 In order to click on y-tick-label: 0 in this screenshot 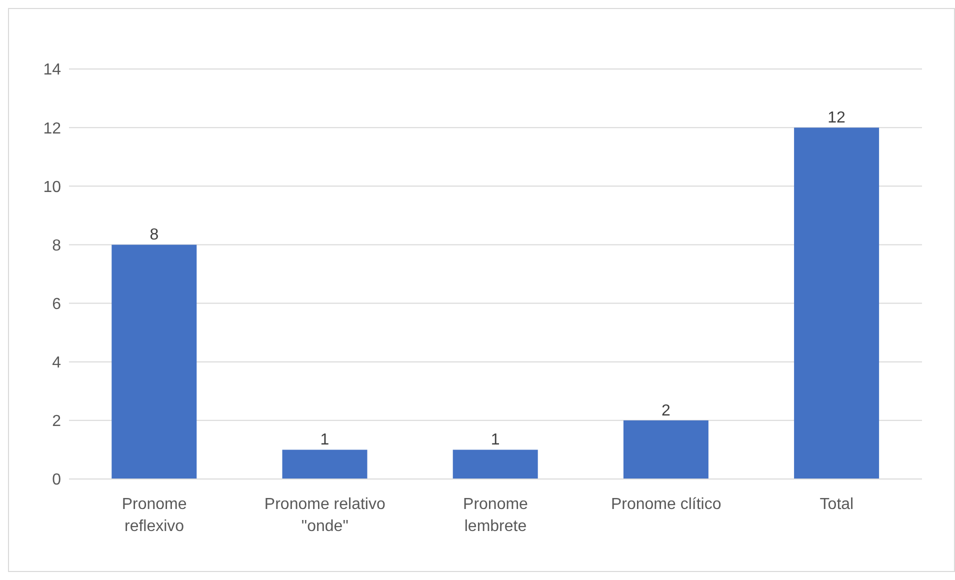, I will do `click(57, 480)`.